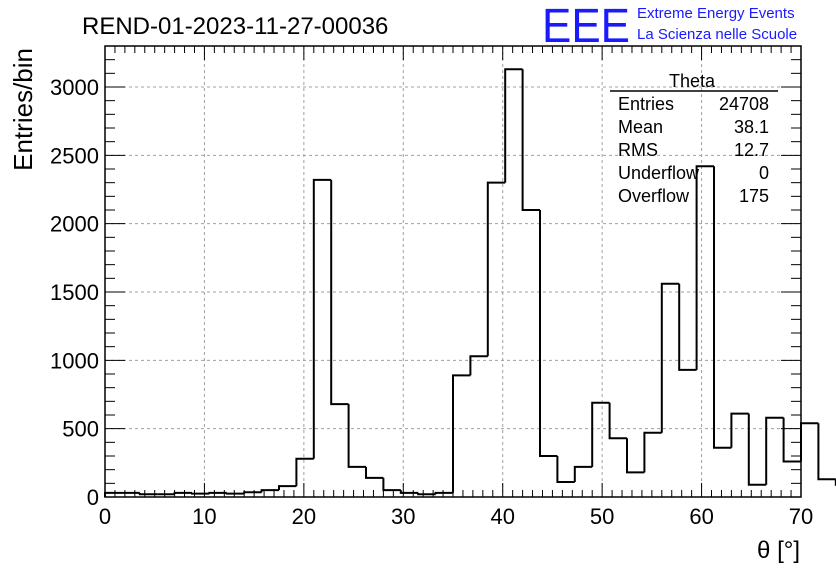 This screenshot has width=836, height=572. What do you see at coordinates (23, 109) in the screenshot?
I see `y-axis-title: Entries/bin` at bounding box center [23, 109].